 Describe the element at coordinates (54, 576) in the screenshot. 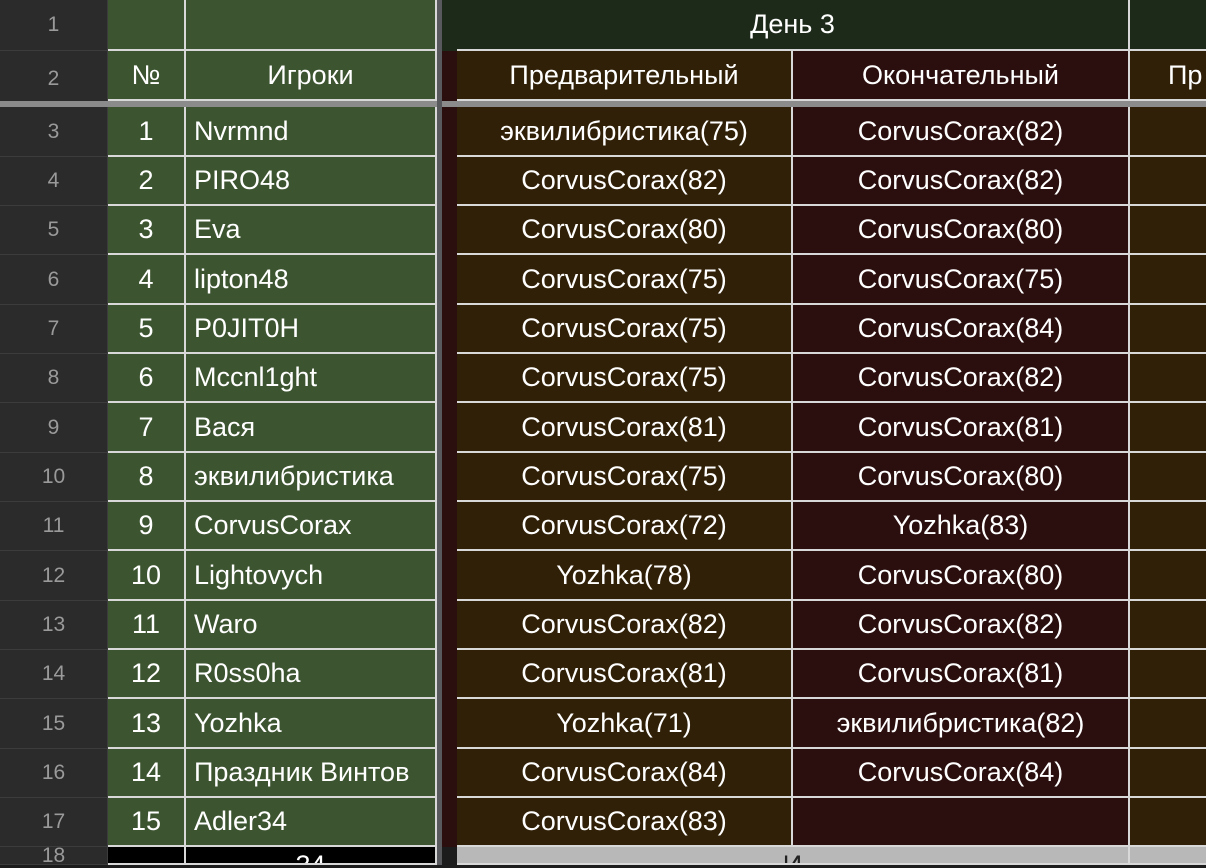

I see `row-header-12: 12` at that location.